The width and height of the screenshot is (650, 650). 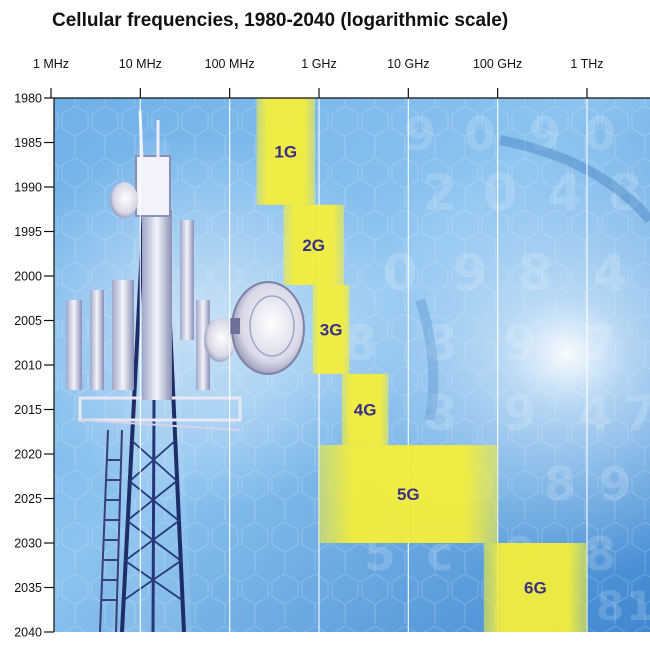 What do you see at coordinates (28, 99) in the screenshot?
I see `y-tick-label: 1980` at bounding box center [28, 99].